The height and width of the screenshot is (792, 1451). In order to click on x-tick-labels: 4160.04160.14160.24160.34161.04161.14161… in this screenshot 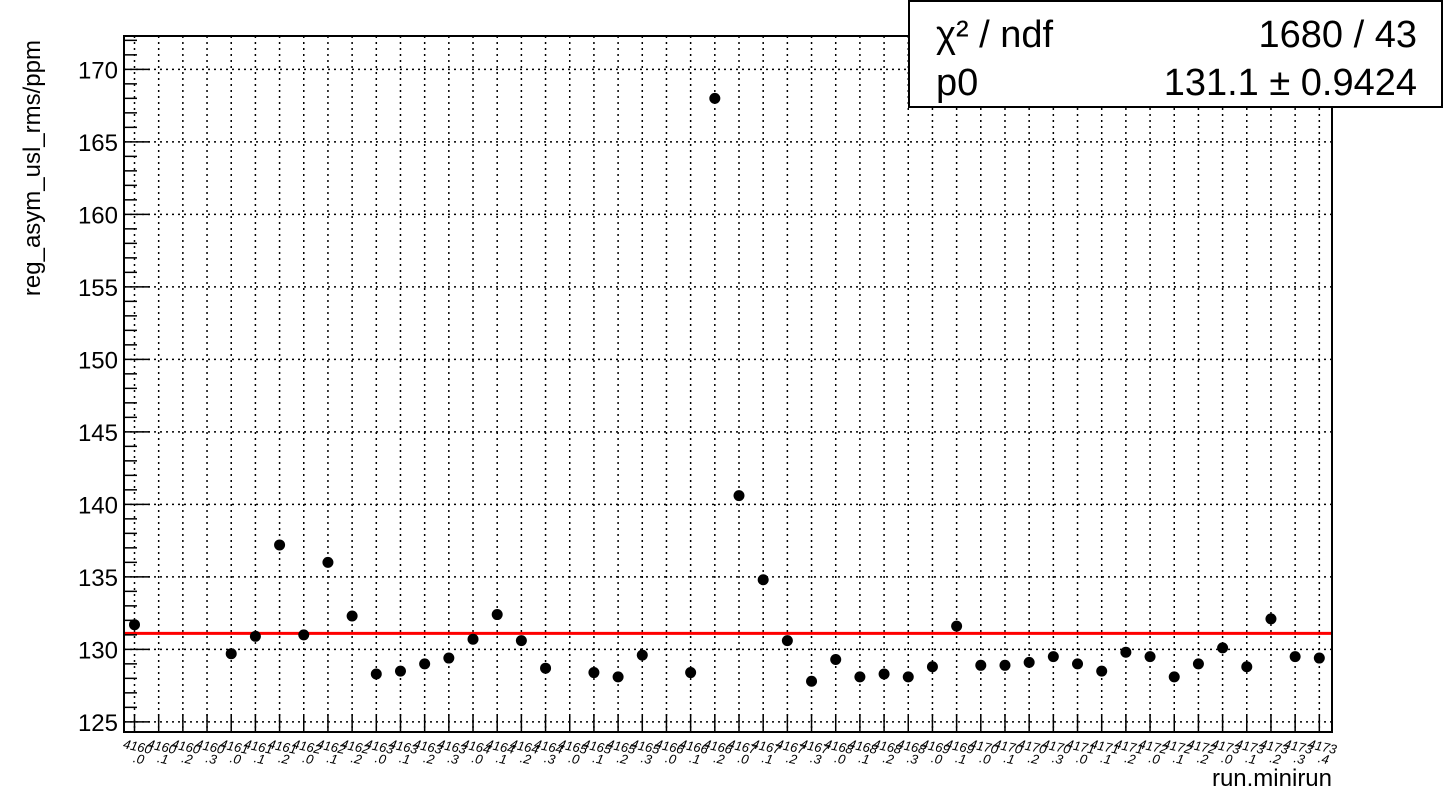, I will do `click(730, 751)`.